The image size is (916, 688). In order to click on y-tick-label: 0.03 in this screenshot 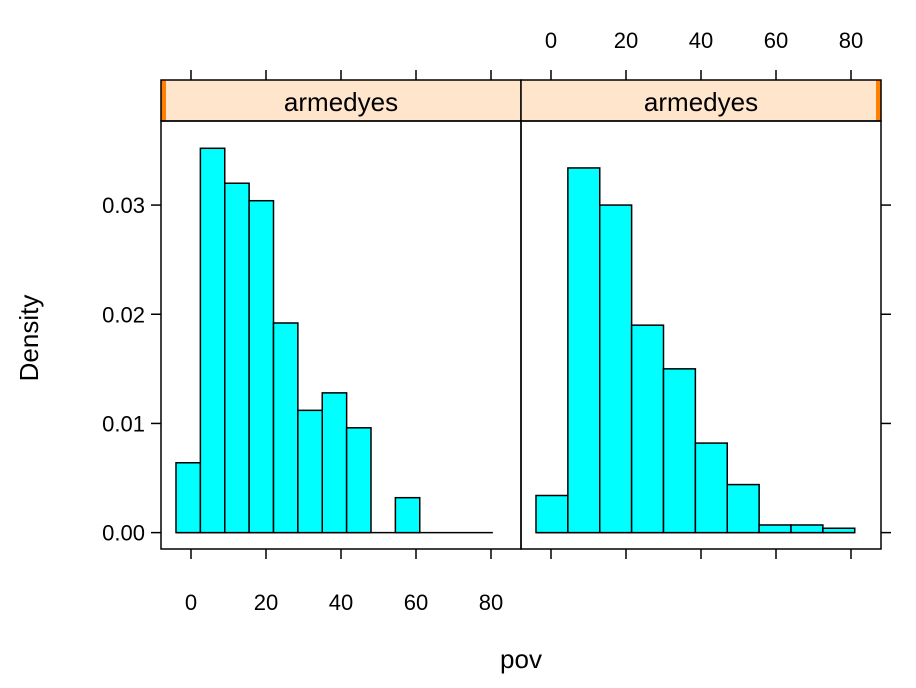, I will do `click(123, 205)`.